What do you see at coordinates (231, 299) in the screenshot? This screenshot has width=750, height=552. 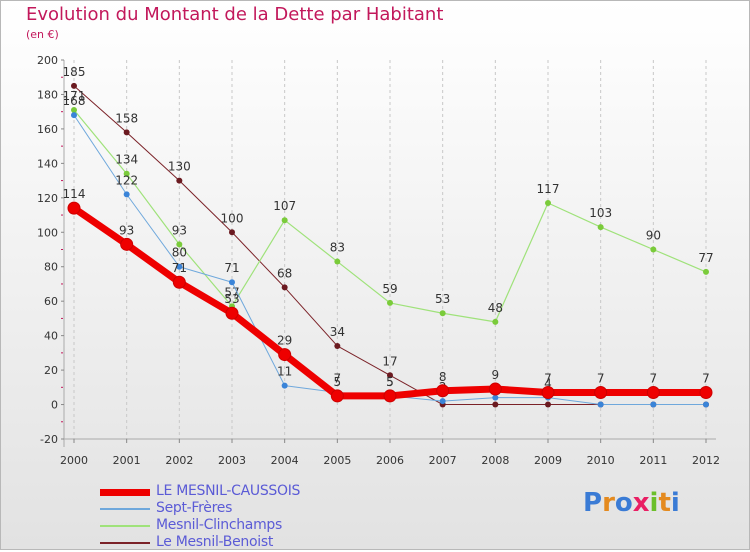 I see `data-label-le-mesnil-caussois: 53` at bounding box center [231, 299].